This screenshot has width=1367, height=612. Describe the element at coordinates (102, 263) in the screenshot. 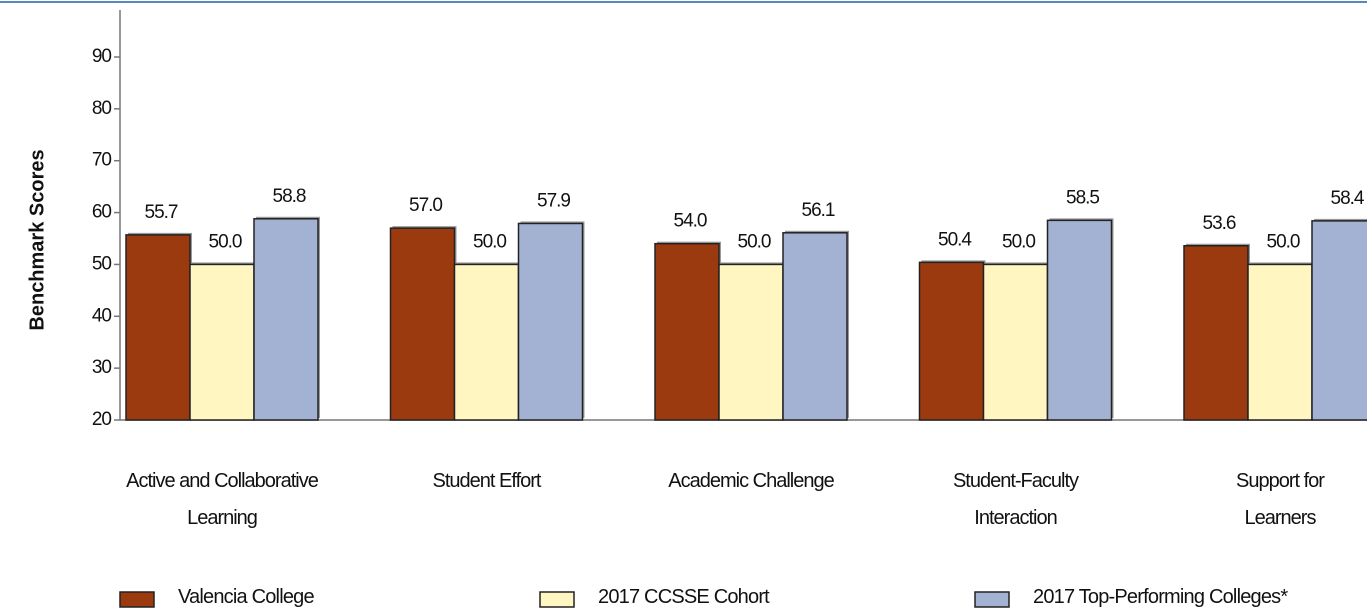

I see `y-tick-label: 50` at that location.